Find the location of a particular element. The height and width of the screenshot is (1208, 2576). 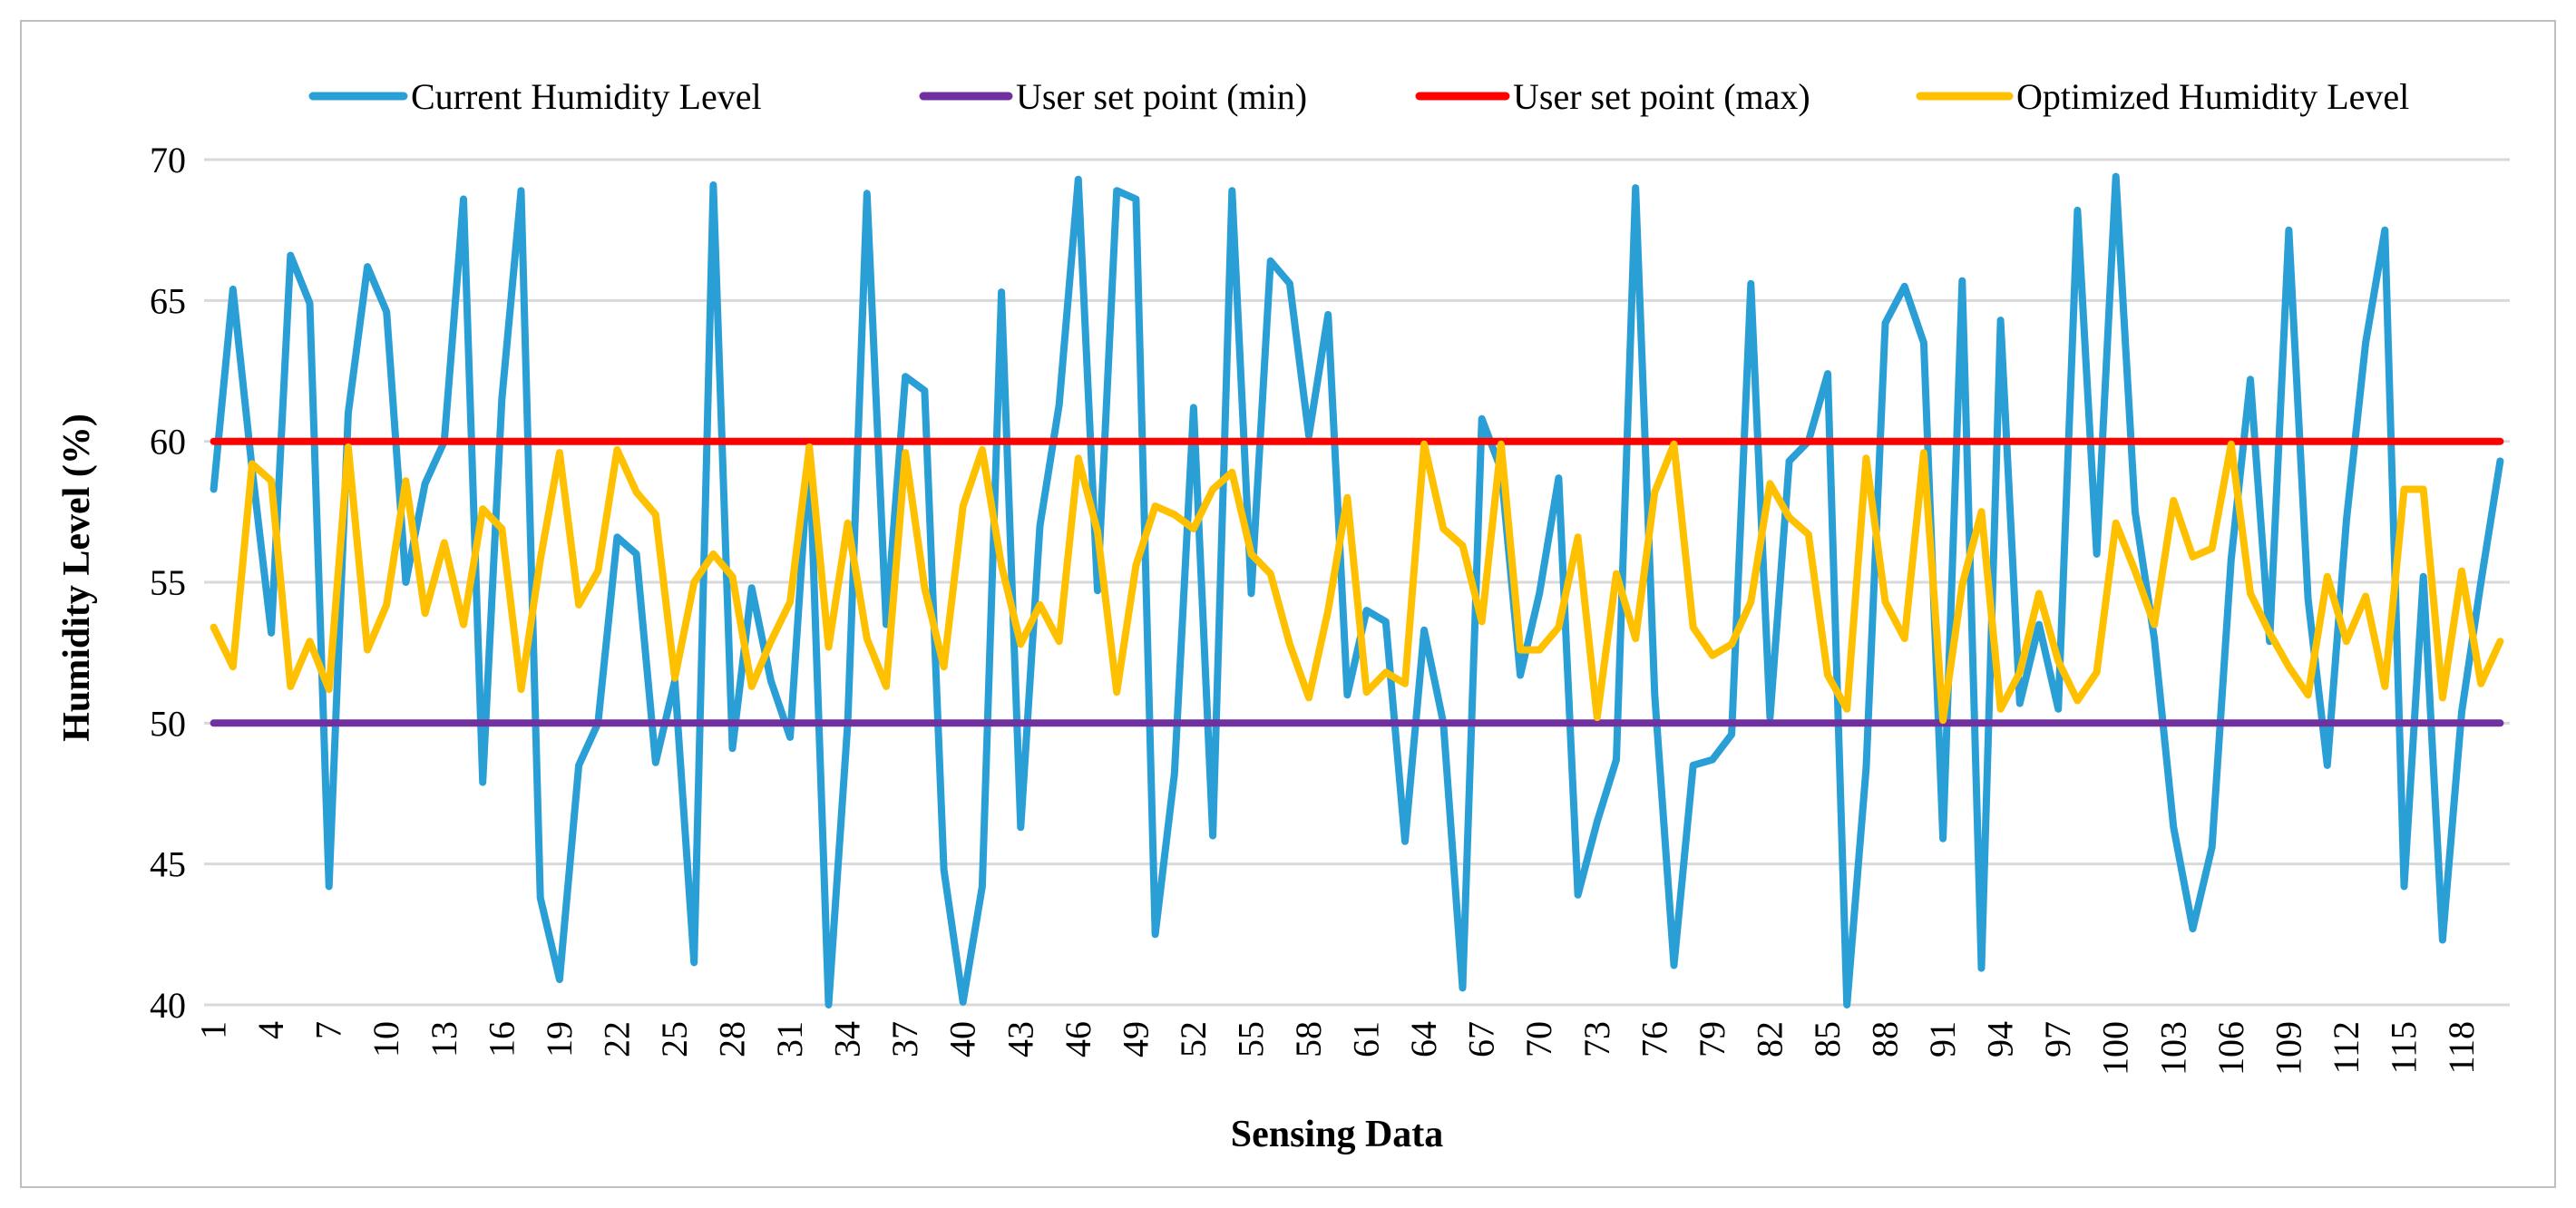

x-tick-label: 106 is located at coordinates (2230, 1048).